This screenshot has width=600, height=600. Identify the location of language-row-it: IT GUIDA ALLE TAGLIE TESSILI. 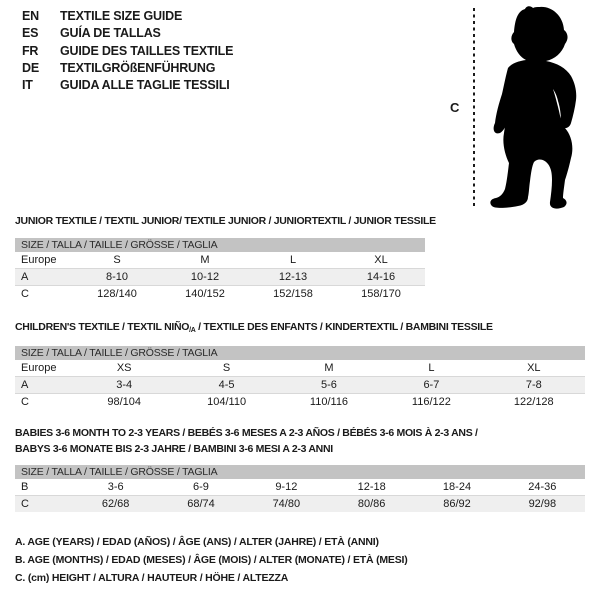
(127, 85).